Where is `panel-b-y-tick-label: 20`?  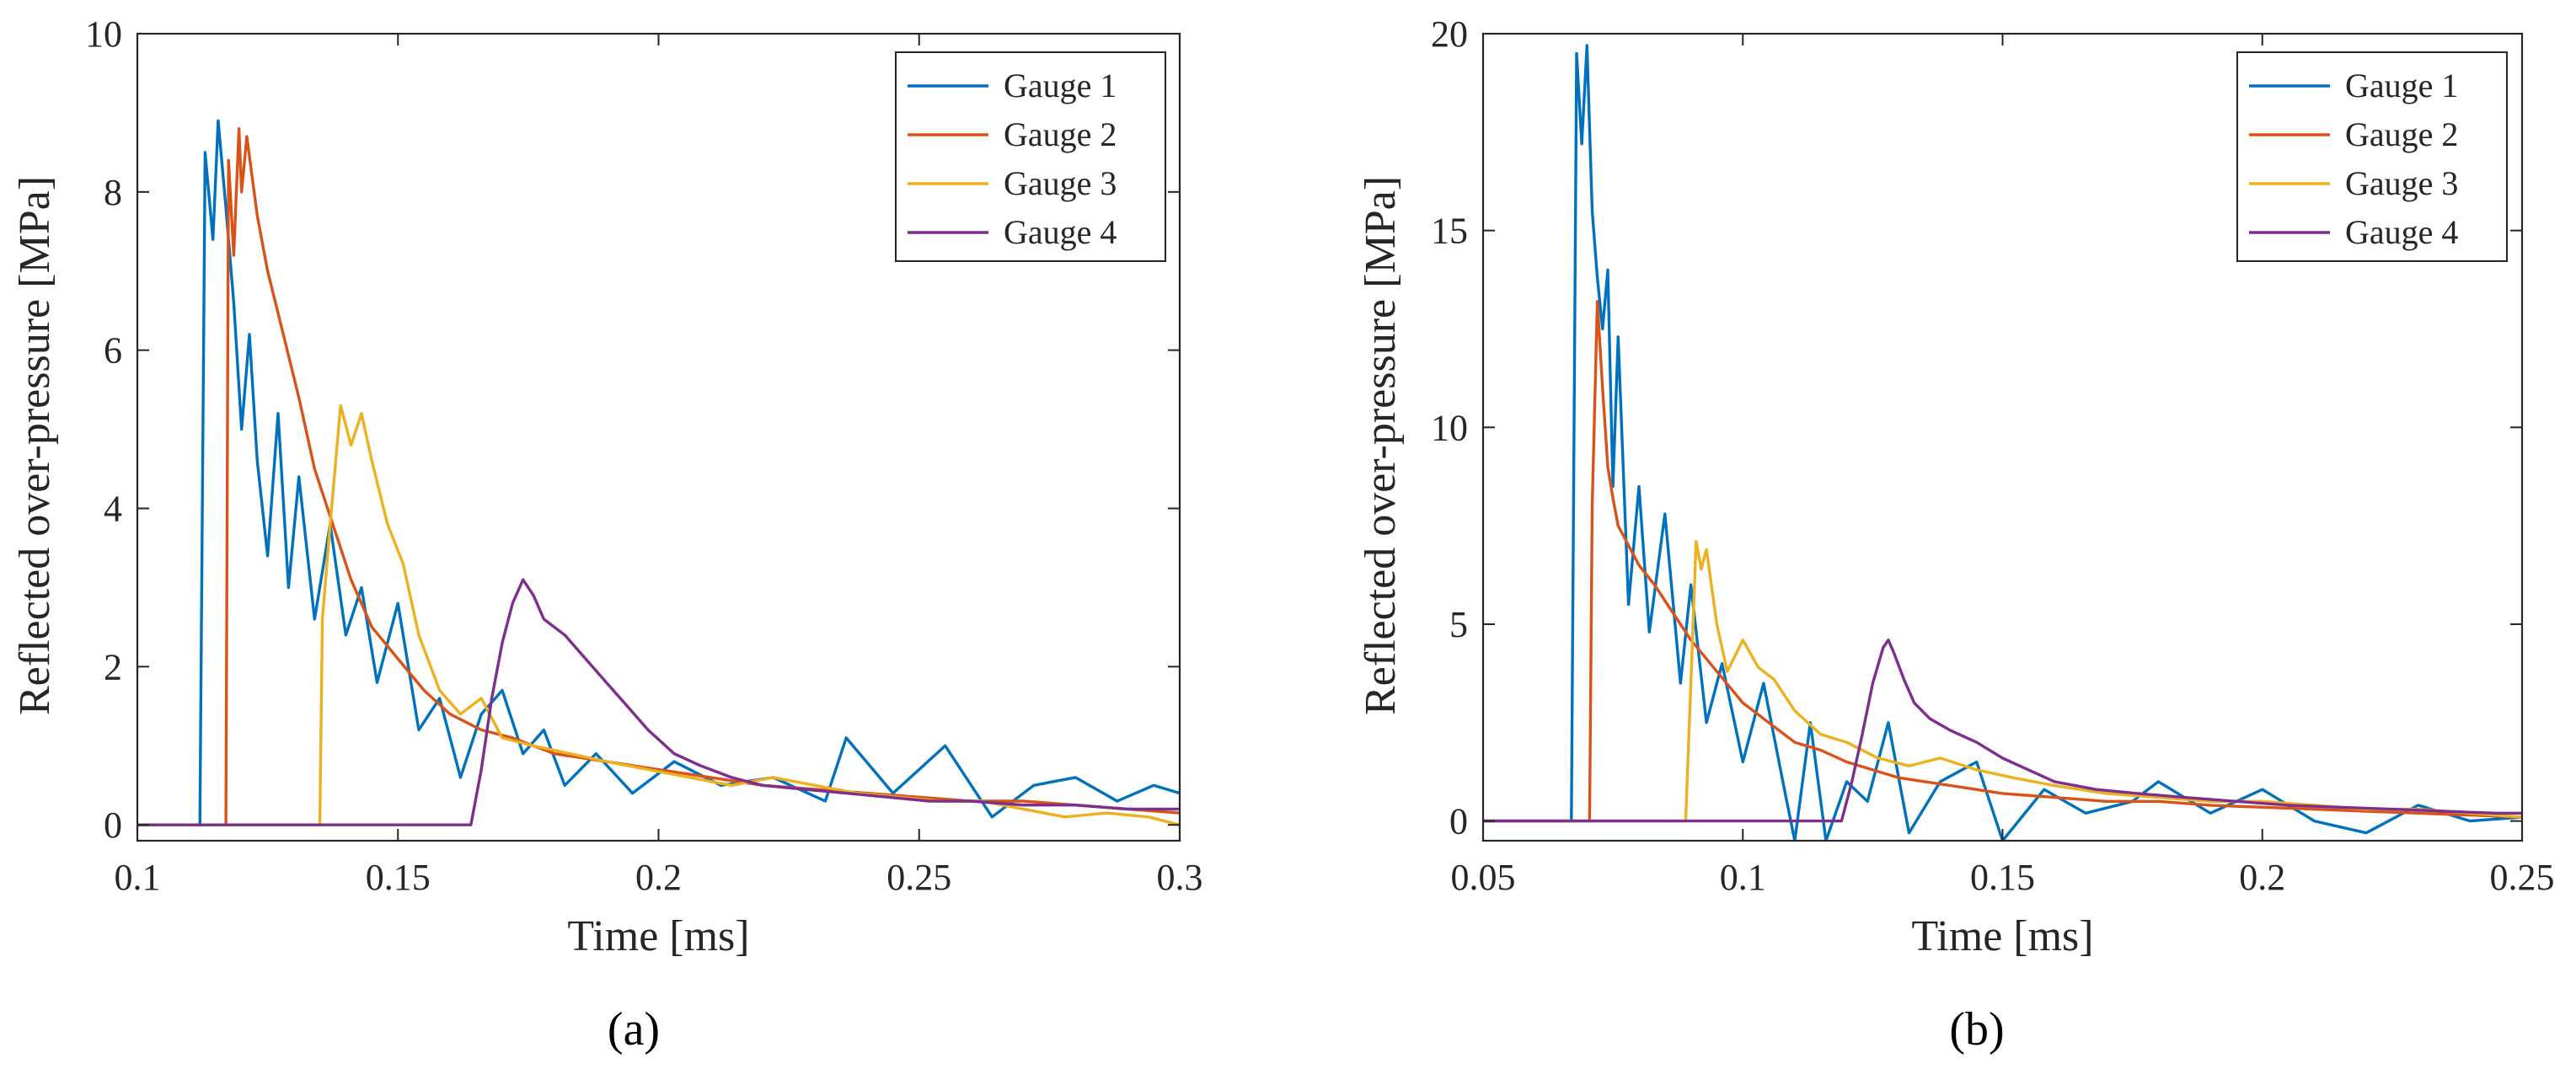 panel-b-y-tick-label: 20 is located at coordinates (1449, 34).